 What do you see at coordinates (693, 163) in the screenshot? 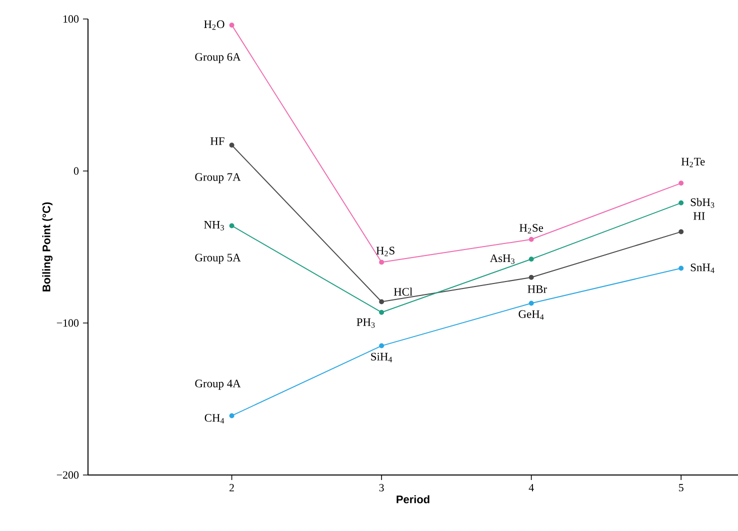
I see `annotation: H$_{2}$Te` at bounding box center [693, 163].